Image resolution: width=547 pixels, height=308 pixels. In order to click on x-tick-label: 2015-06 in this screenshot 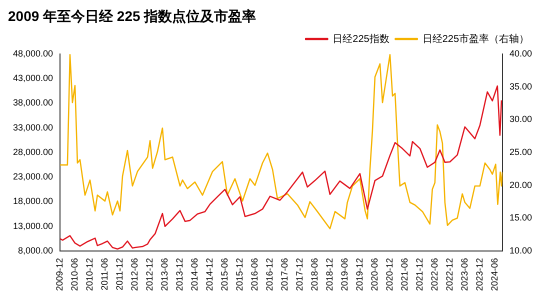, I will do `click(224, 274)`.